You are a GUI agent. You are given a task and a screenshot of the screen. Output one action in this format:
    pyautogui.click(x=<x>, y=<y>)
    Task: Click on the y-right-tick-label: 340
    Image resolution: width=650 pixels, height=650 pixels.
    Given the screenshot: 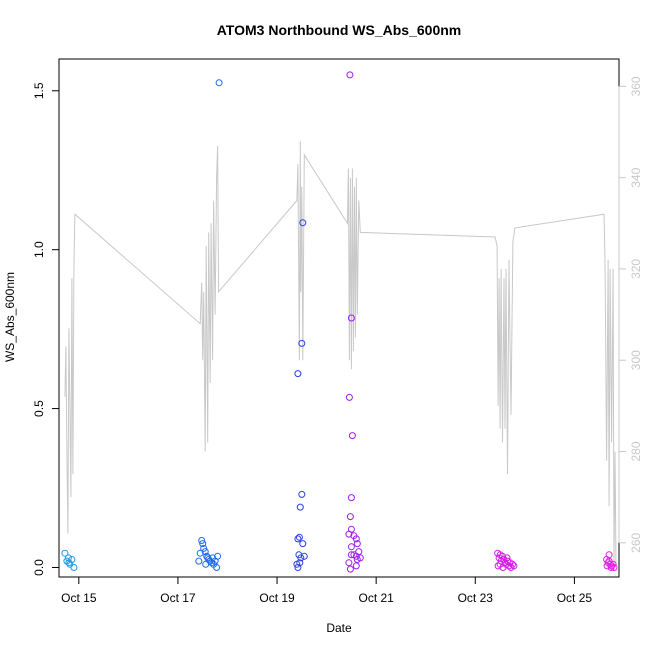 What is the action you would take?
    pyautogui.click(x=636, y=177)
    